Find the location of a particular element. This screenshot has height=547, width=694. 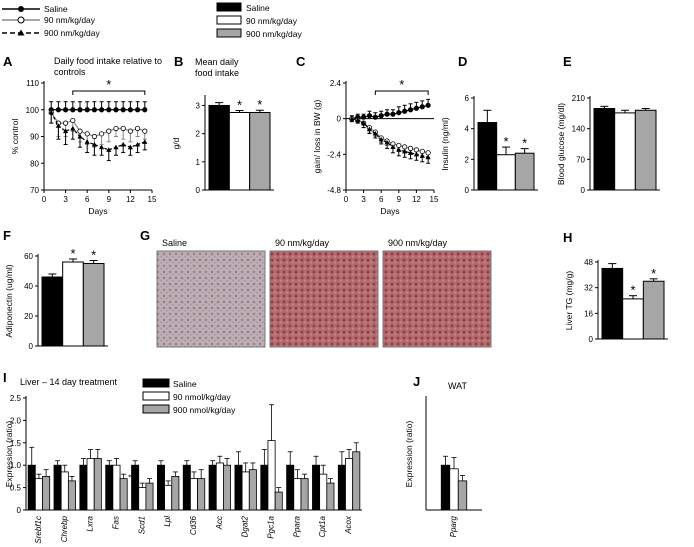

legend-bar-saline-label: Saline is located at coordinates (258, 8).